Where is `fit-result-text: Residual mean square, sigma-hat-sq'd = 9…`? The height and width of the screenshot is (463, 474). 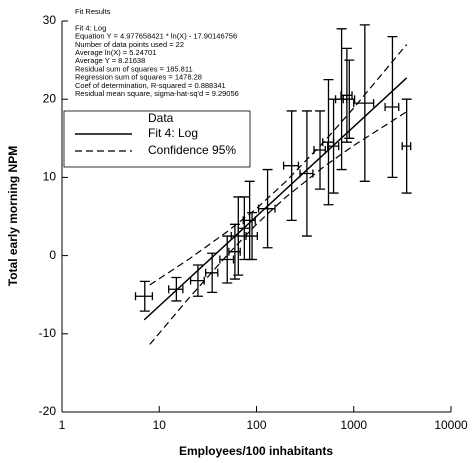 fit-result-text: Residual mean square, sigma-hat-sq'd = 9… is located at coordinates (157, 93).